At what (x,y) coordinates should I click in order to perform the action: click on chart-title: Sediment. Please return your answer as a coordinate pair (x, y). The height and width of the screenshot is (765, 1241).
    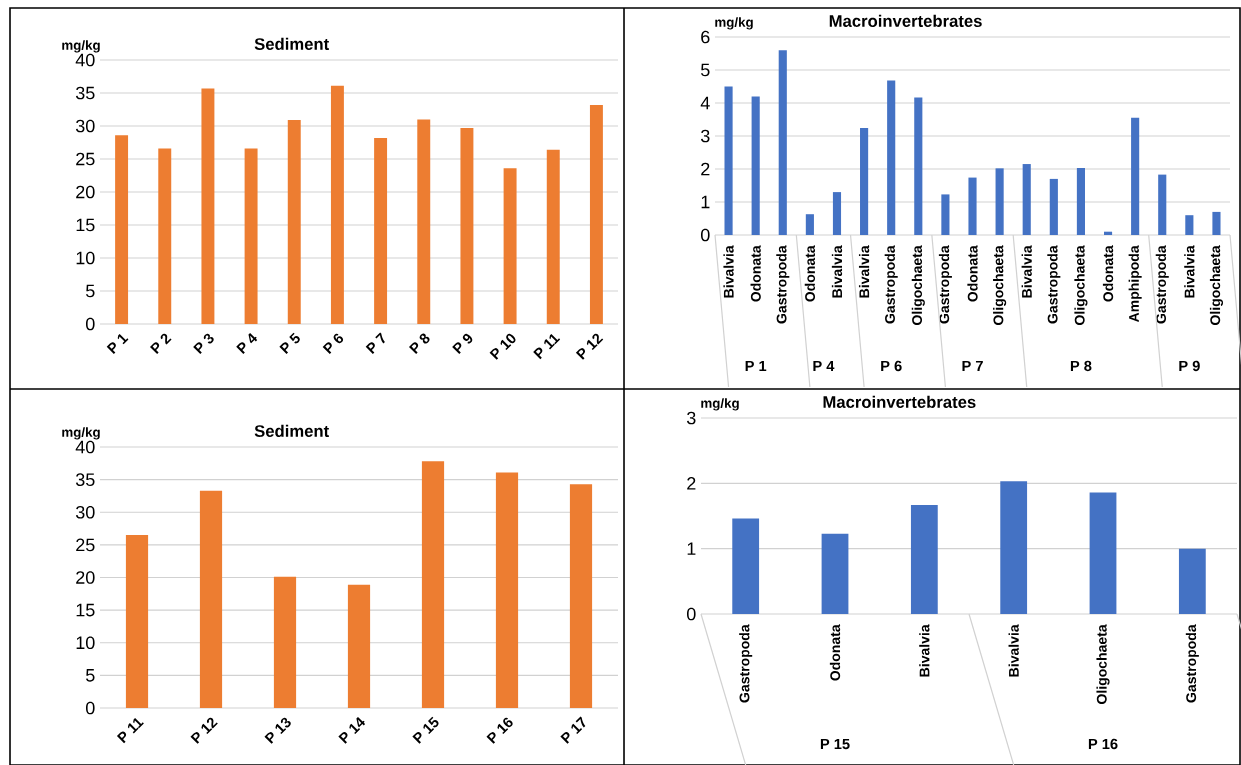
    Looking at the image, I should click on (291, 430).